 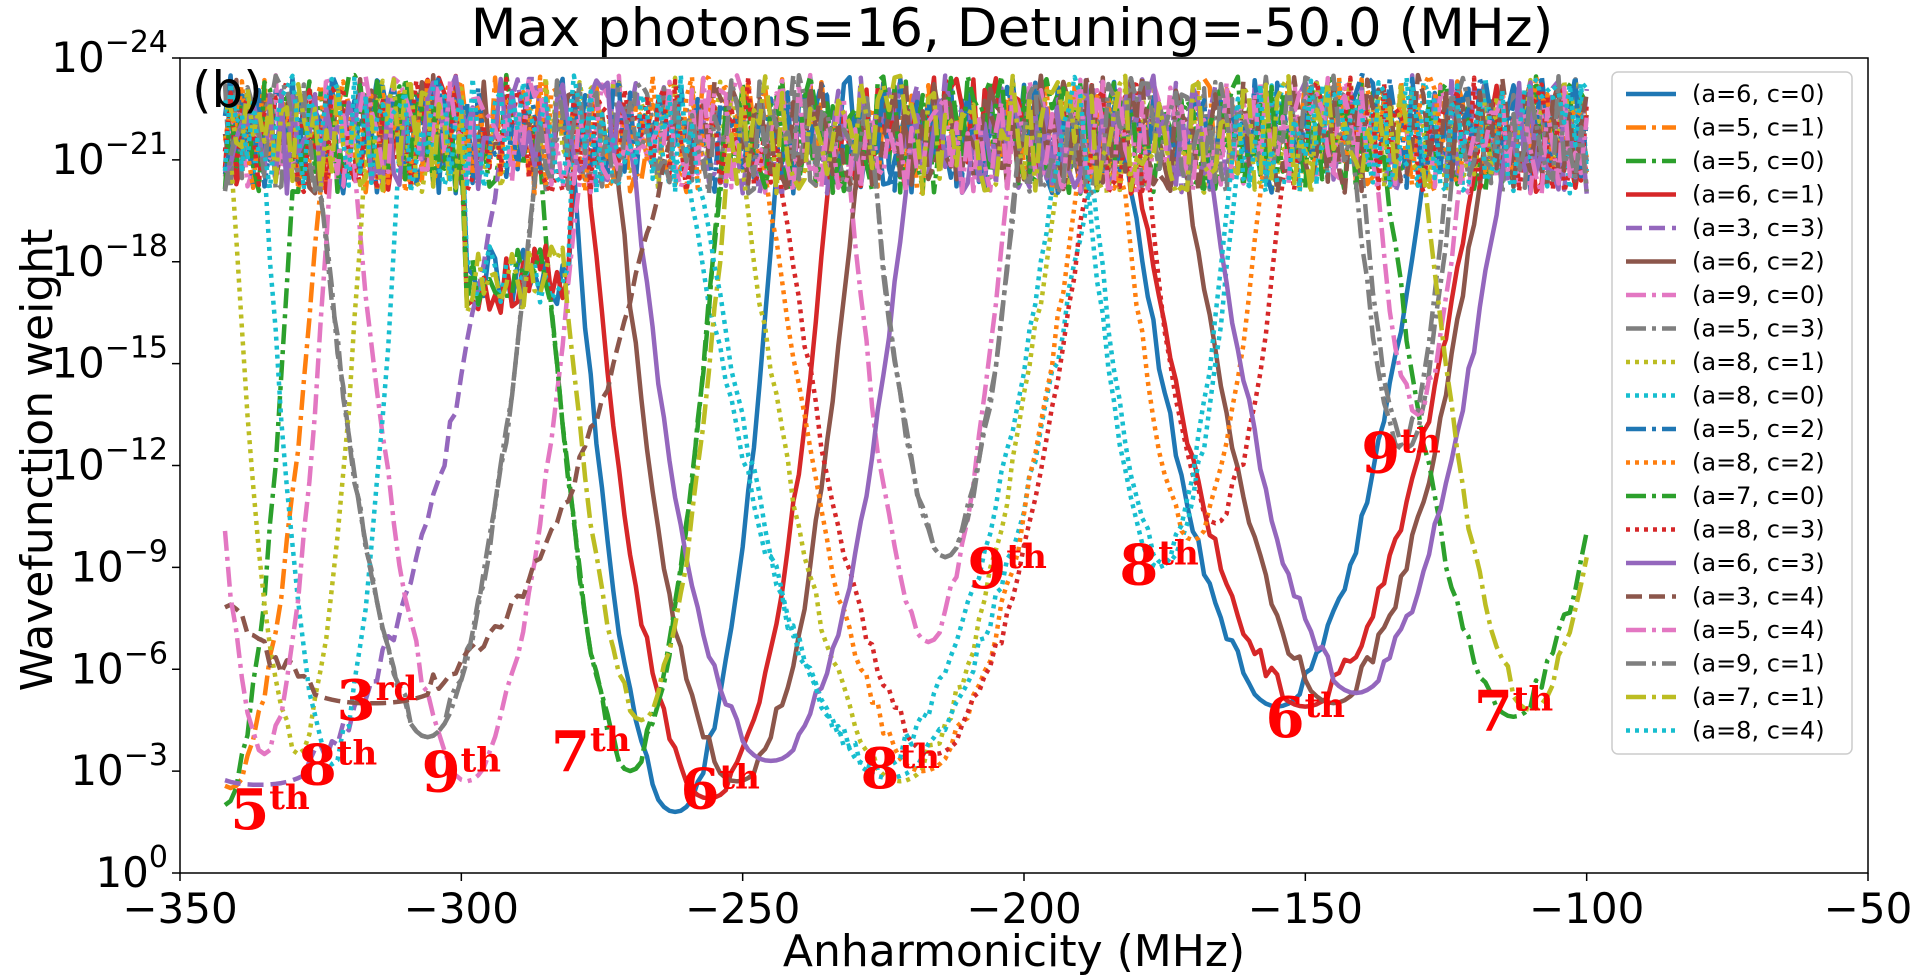 What do you see at coordinates (1023, 908) in the screenshot?
I see `x-tick-label: −200` at bounding box center [1023, 908].